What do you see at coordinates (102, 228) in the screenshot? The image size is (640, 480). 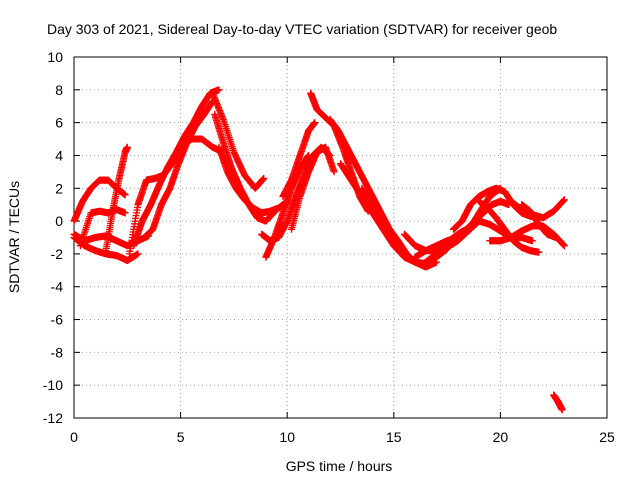 I see `series-s3` at bounding box center [102, 228].